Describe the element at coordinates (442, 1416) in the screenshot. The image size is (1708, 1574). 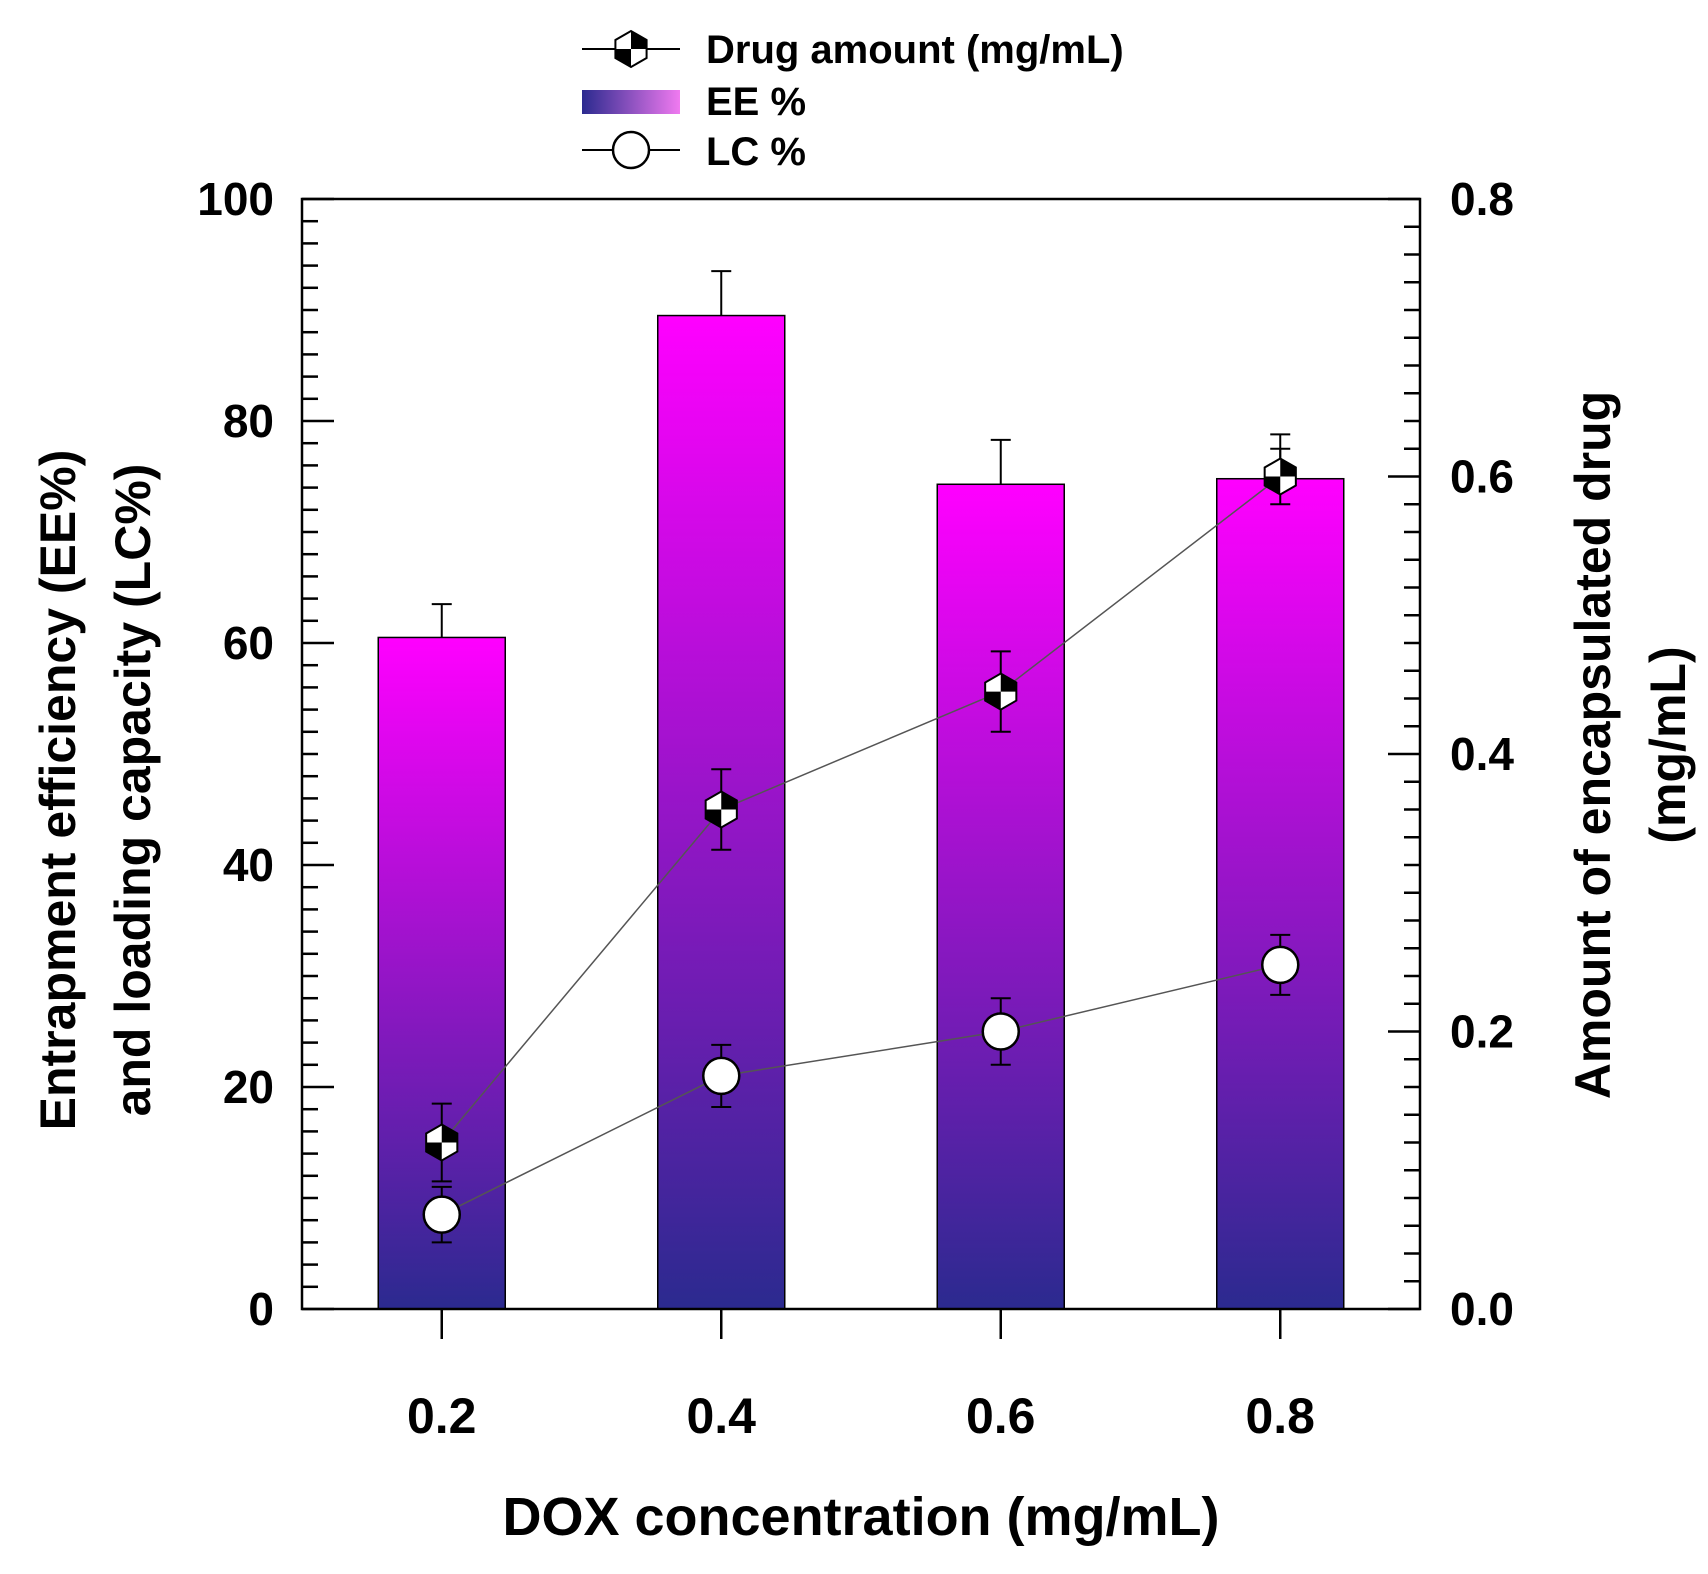
I see `x-tick-label: 0.2` at that location.